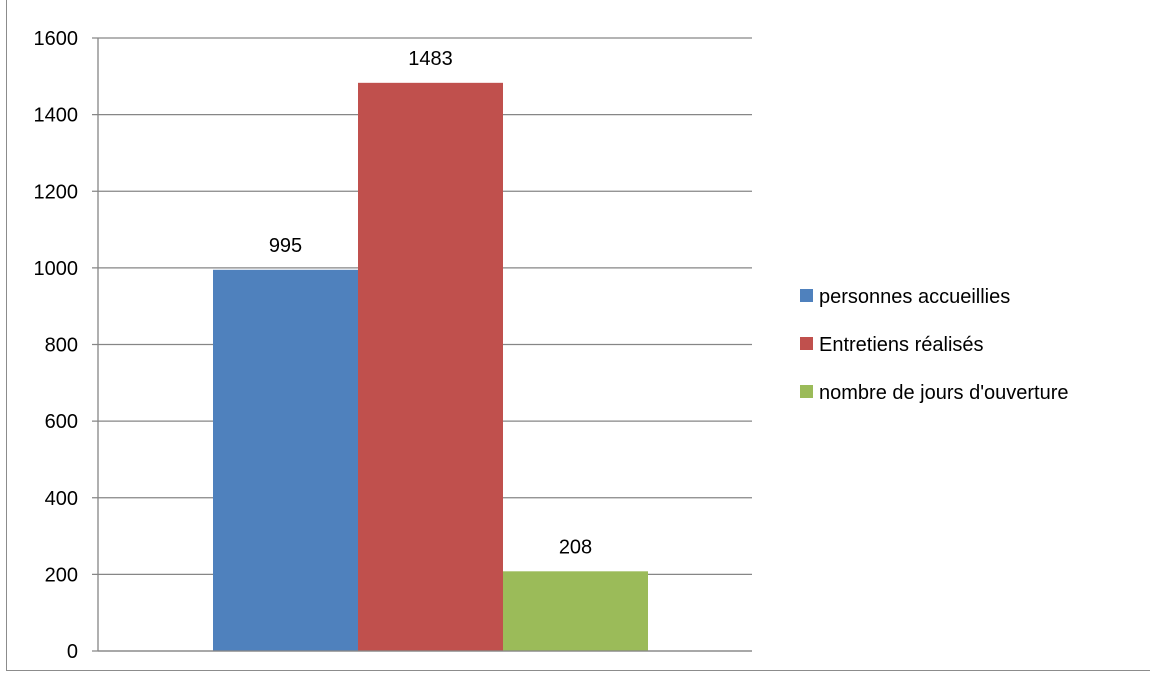  I want to click on y-tick-label-800: 800, so click(61, 346).